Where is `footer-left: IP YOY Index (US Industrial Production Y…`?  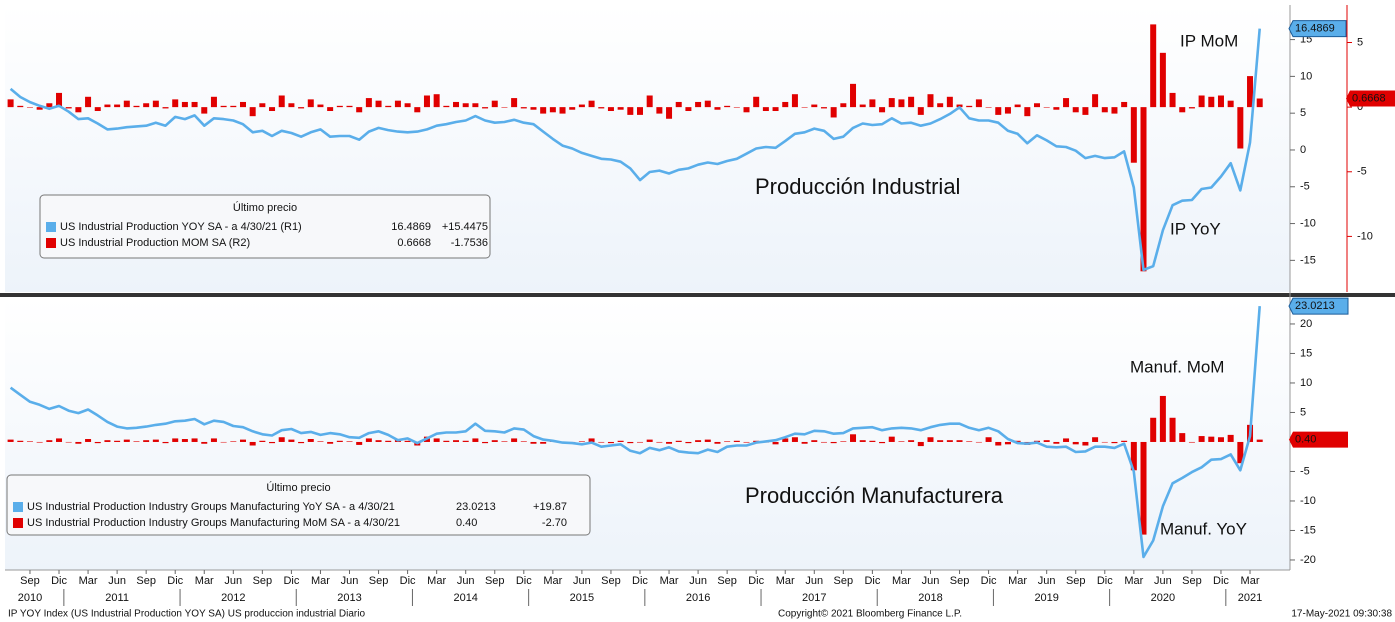 footer-left: IP YOY Index (US Industrial Production Y… is located at coordinates (186, 614).